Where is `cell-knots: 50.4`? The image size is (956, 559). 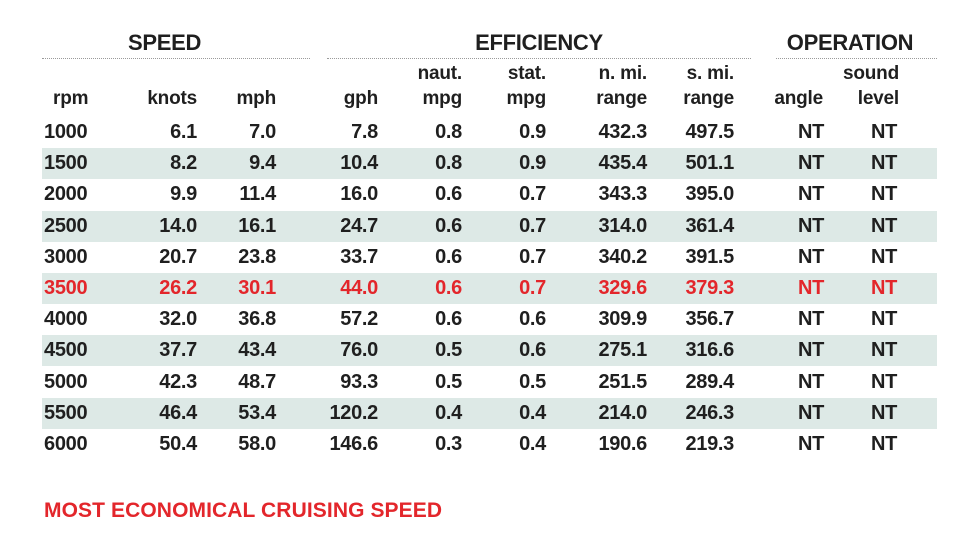
cell-knots: 50.4 is located at coordinates (178, 444).